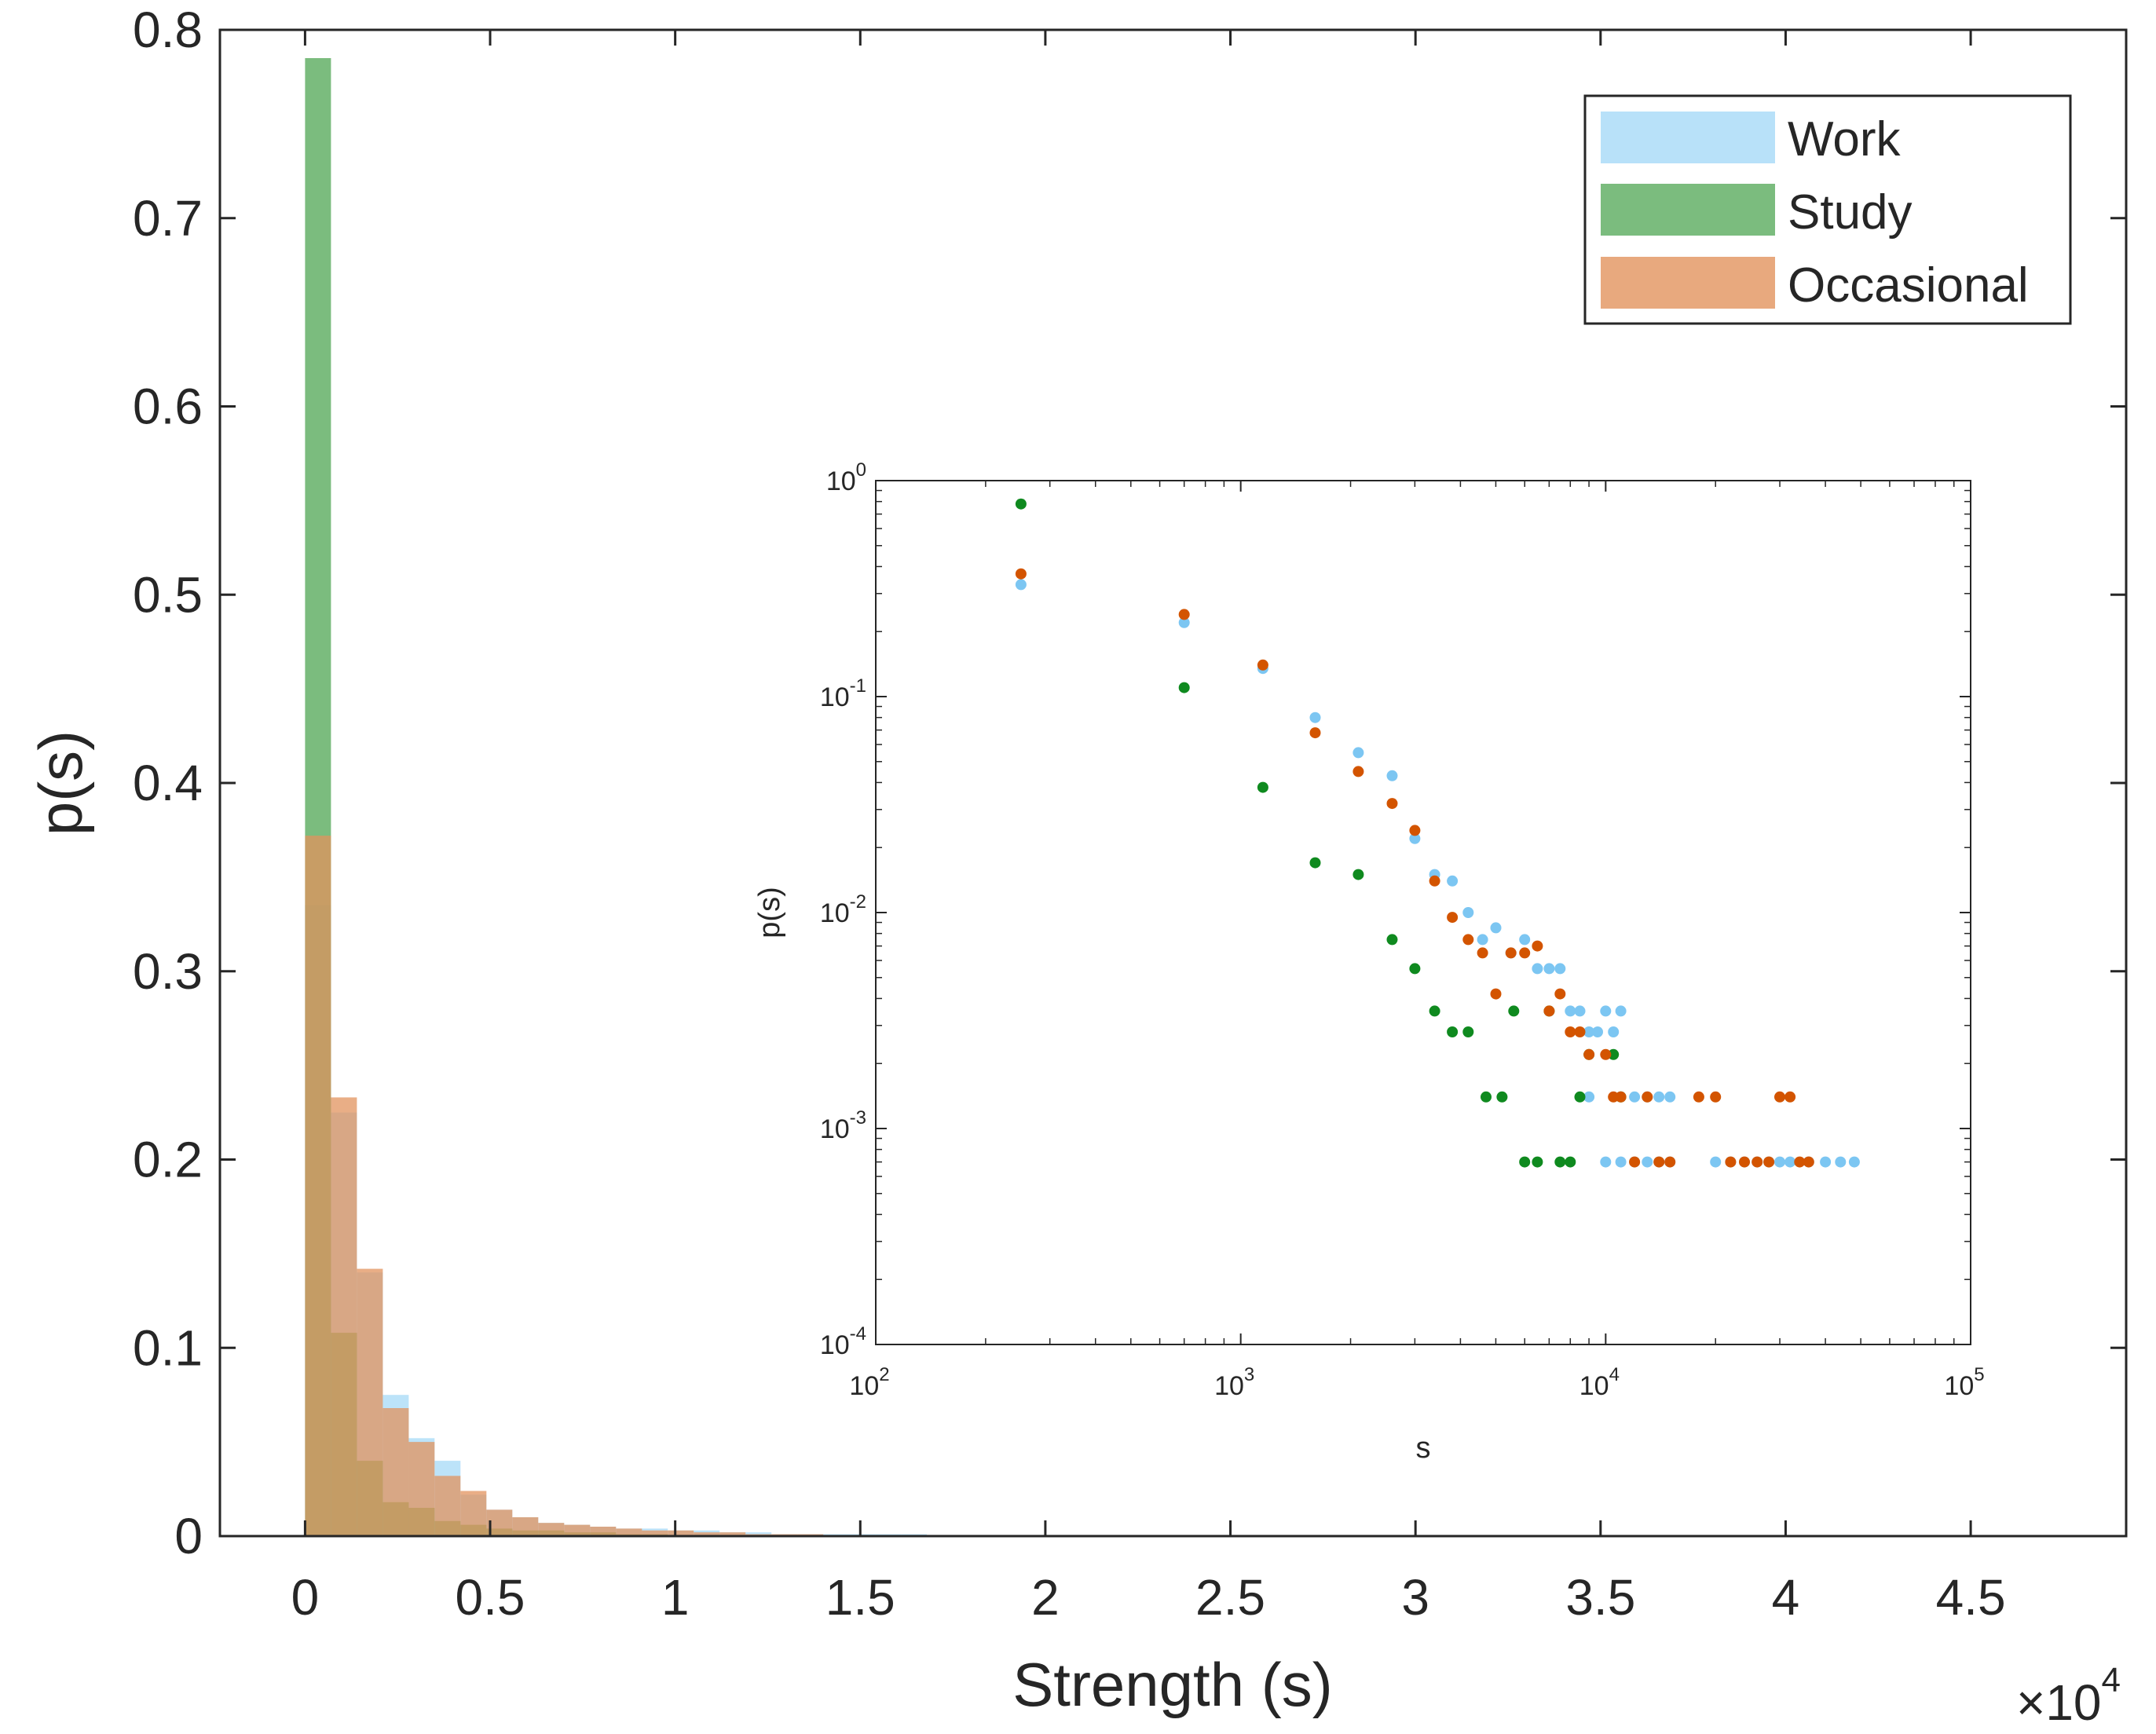 The width and height of the screenshot is (2156, 1734). Describe the element at coordinates (2068, 1696) in the screenshot. I see `x-exponent-label: ×10⁴` at that location.